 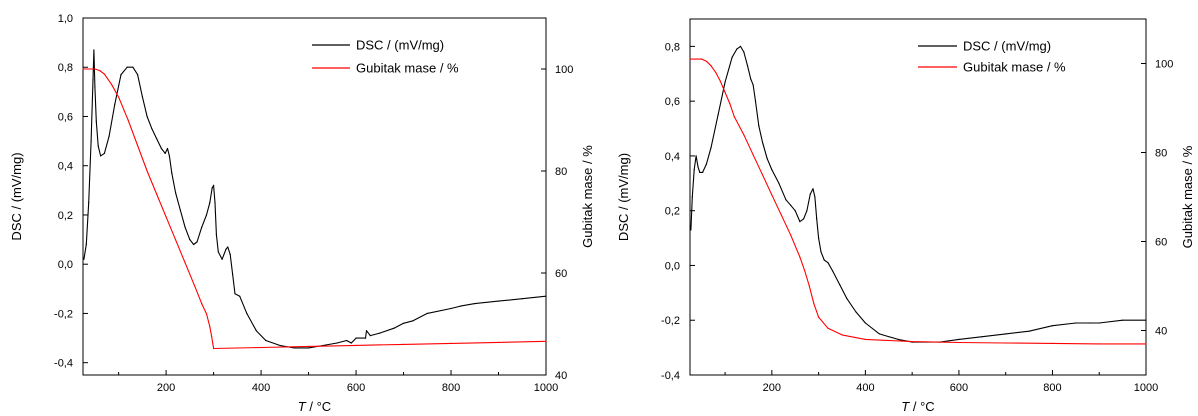 What do you see at coordinates (400, 45) in the screenshot?
I see `legend-dsc-label: DSC / (mV/mg)` at bounding box center [400, 45].